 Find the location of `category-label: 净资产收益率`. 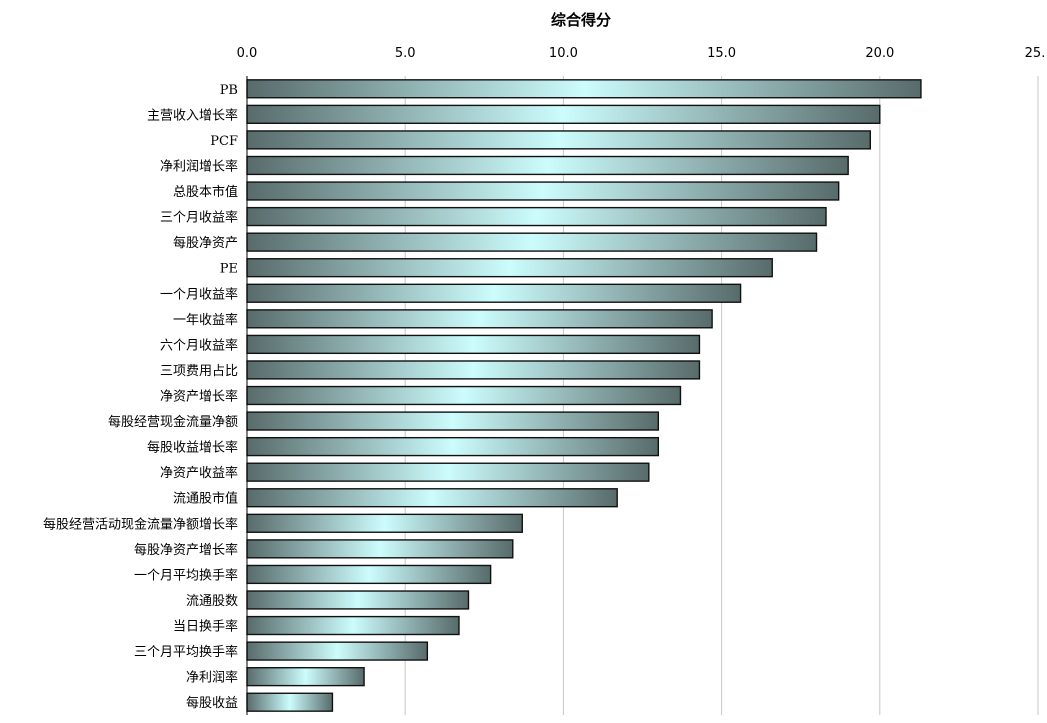

category-label: 净资产收益率 is located at coordinates (199, 473).